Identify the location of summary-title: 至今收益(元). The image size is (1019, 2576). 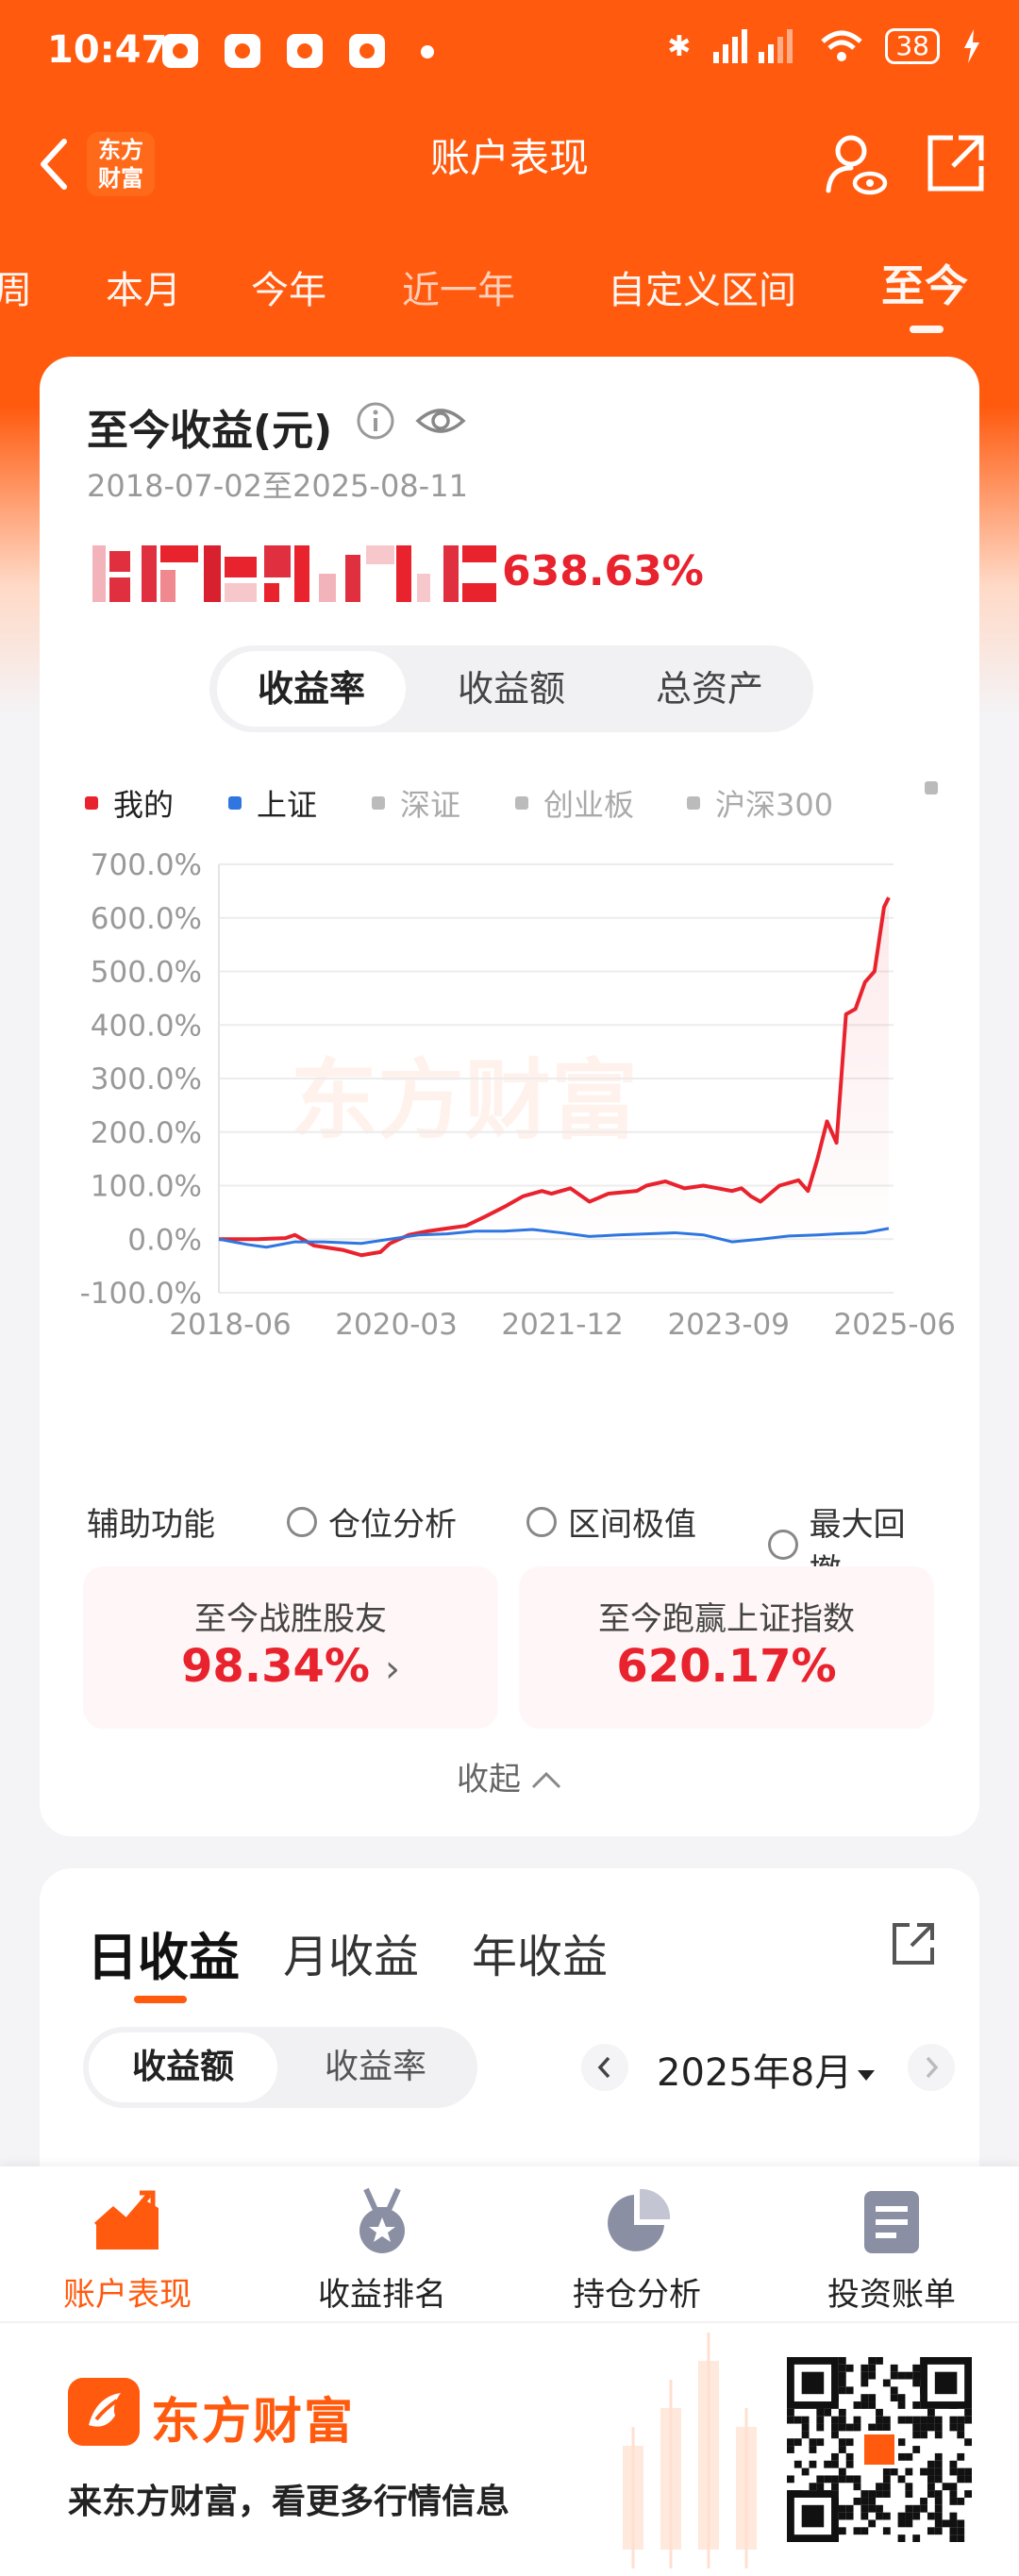
(210, 431).